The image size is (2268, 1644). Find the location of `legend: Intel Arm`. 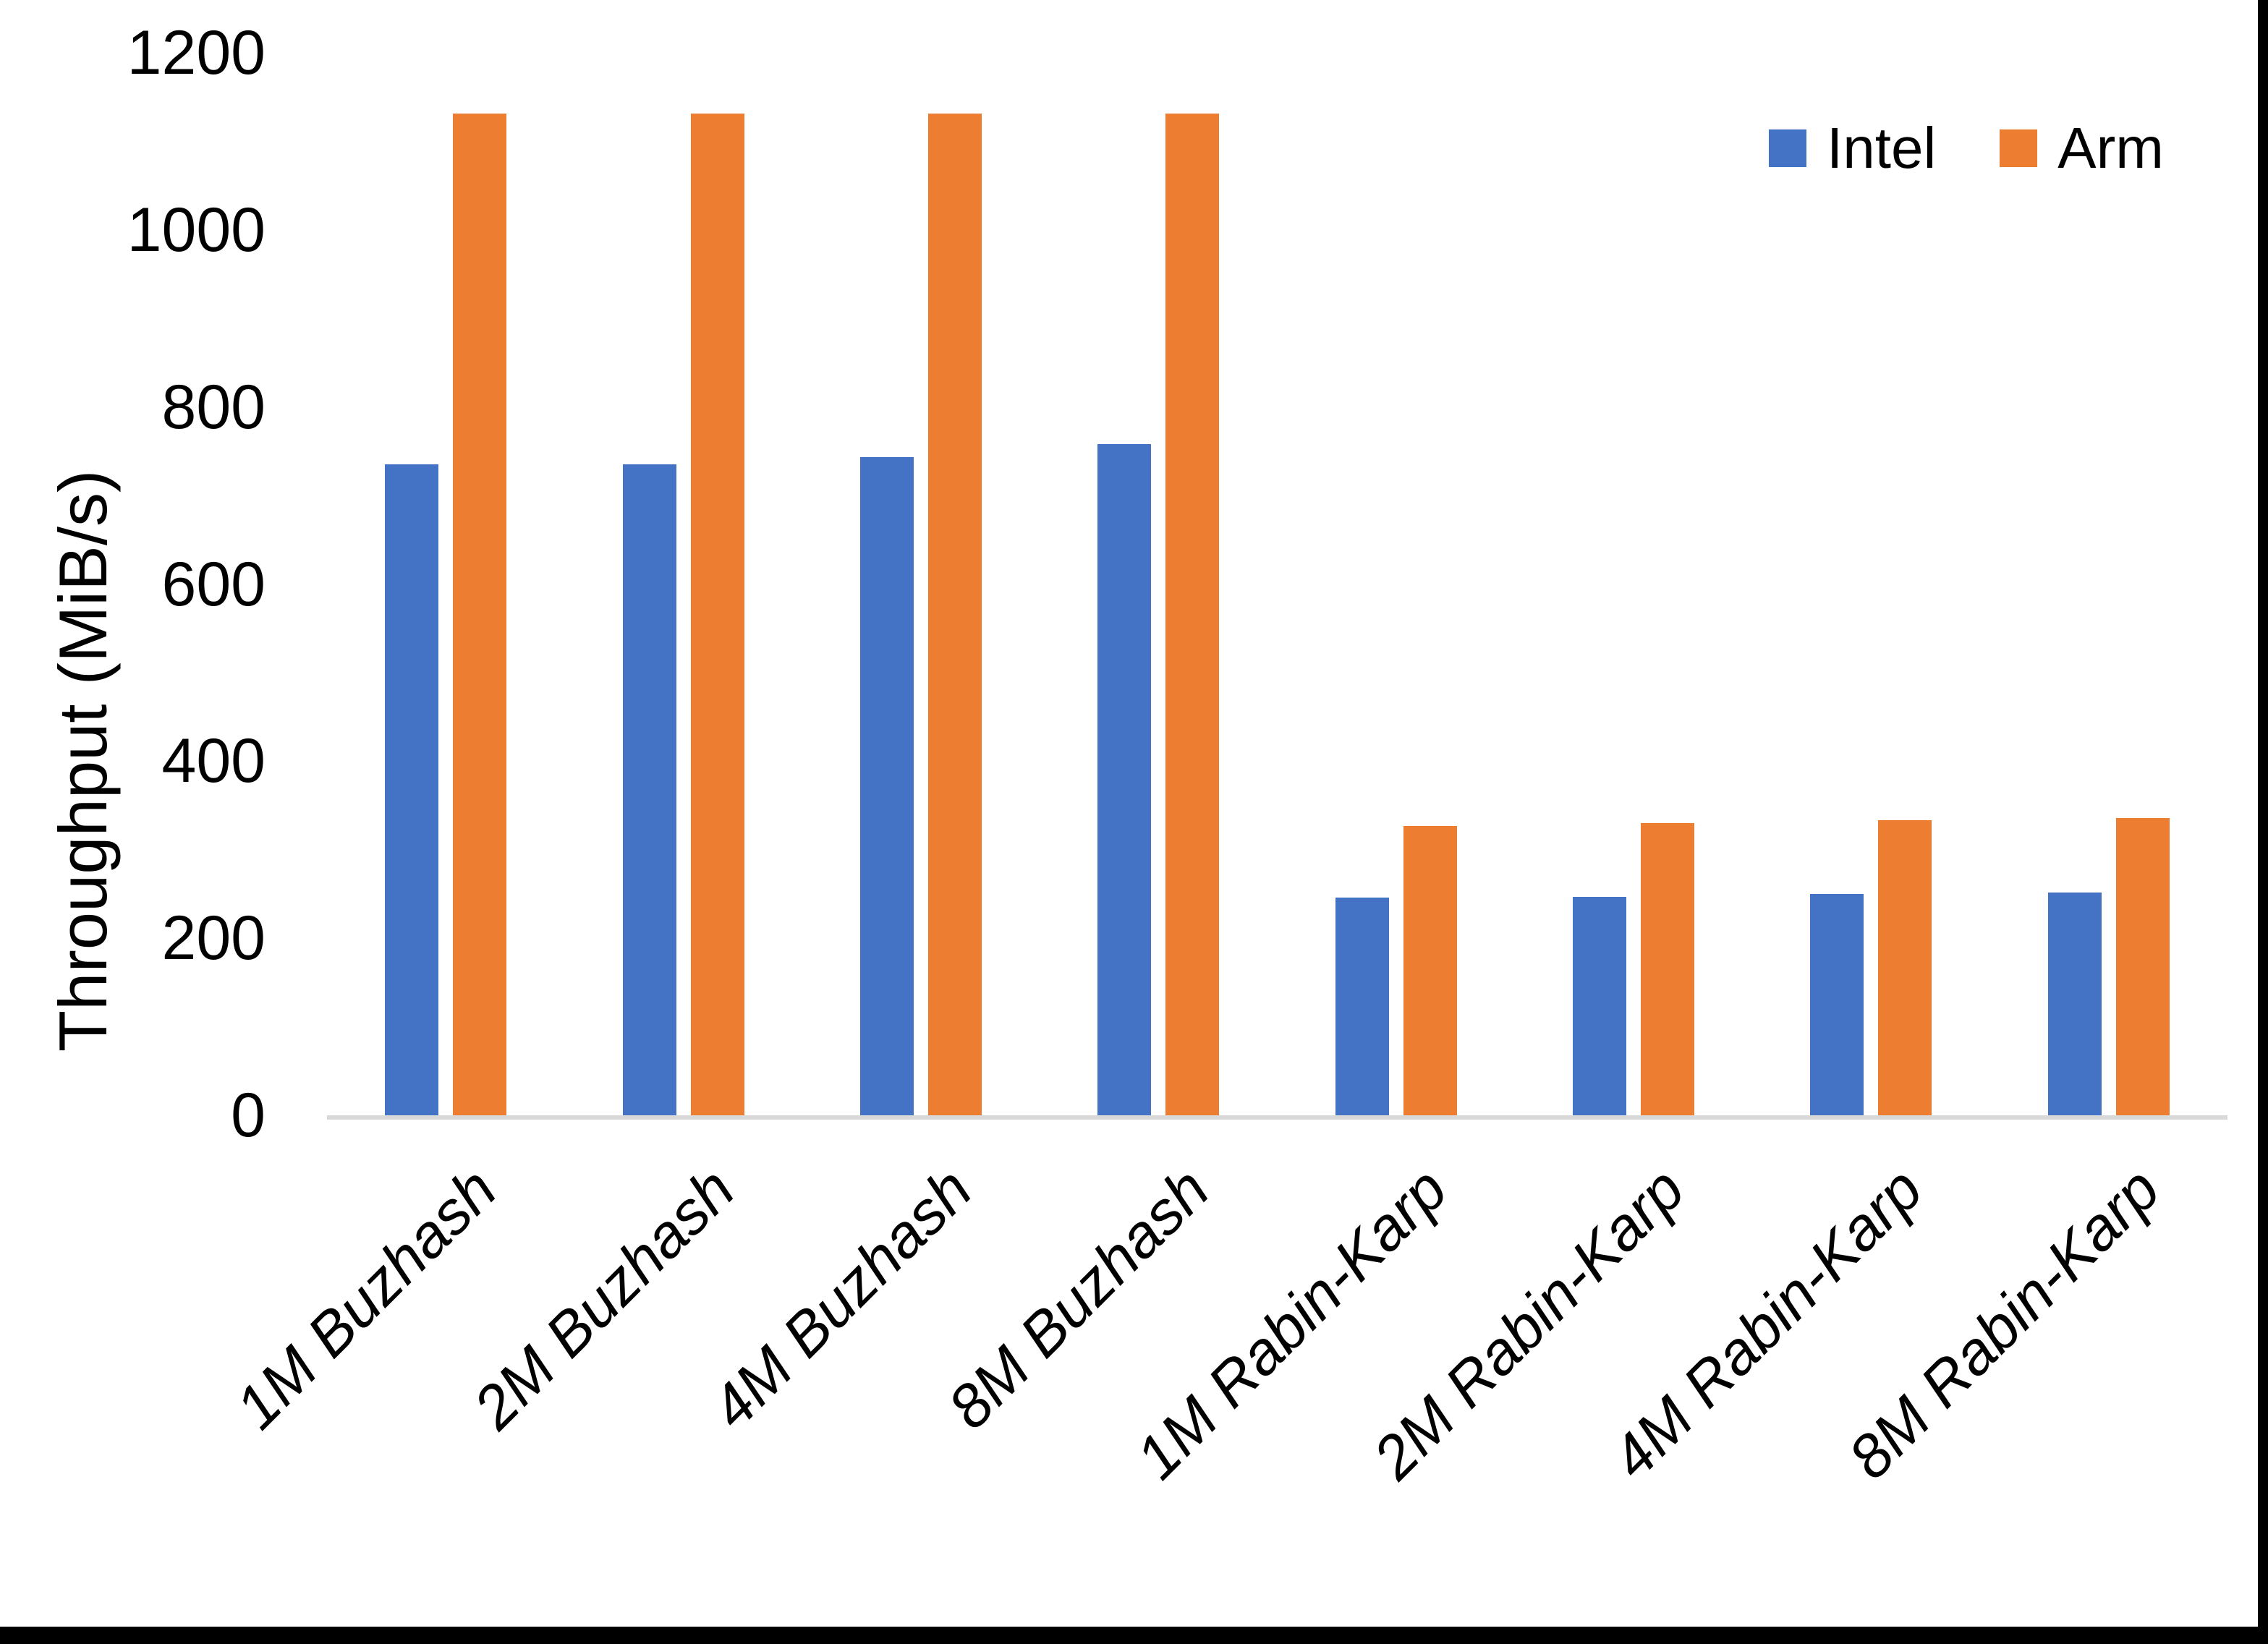

legend: Intel Arm is located at coordinates (1966, 148).